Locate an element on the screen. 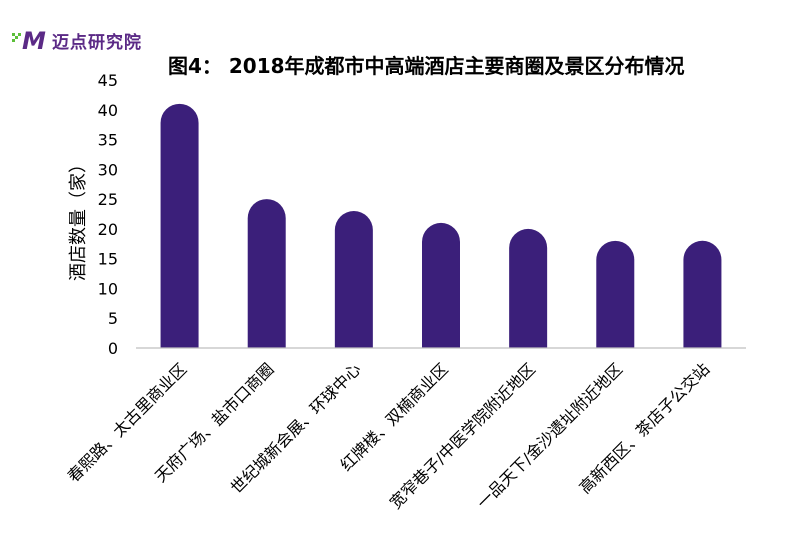 The width and height of the screenshot is (800, 542). brand-logo-letter: M is located at coordinates (34, 40).